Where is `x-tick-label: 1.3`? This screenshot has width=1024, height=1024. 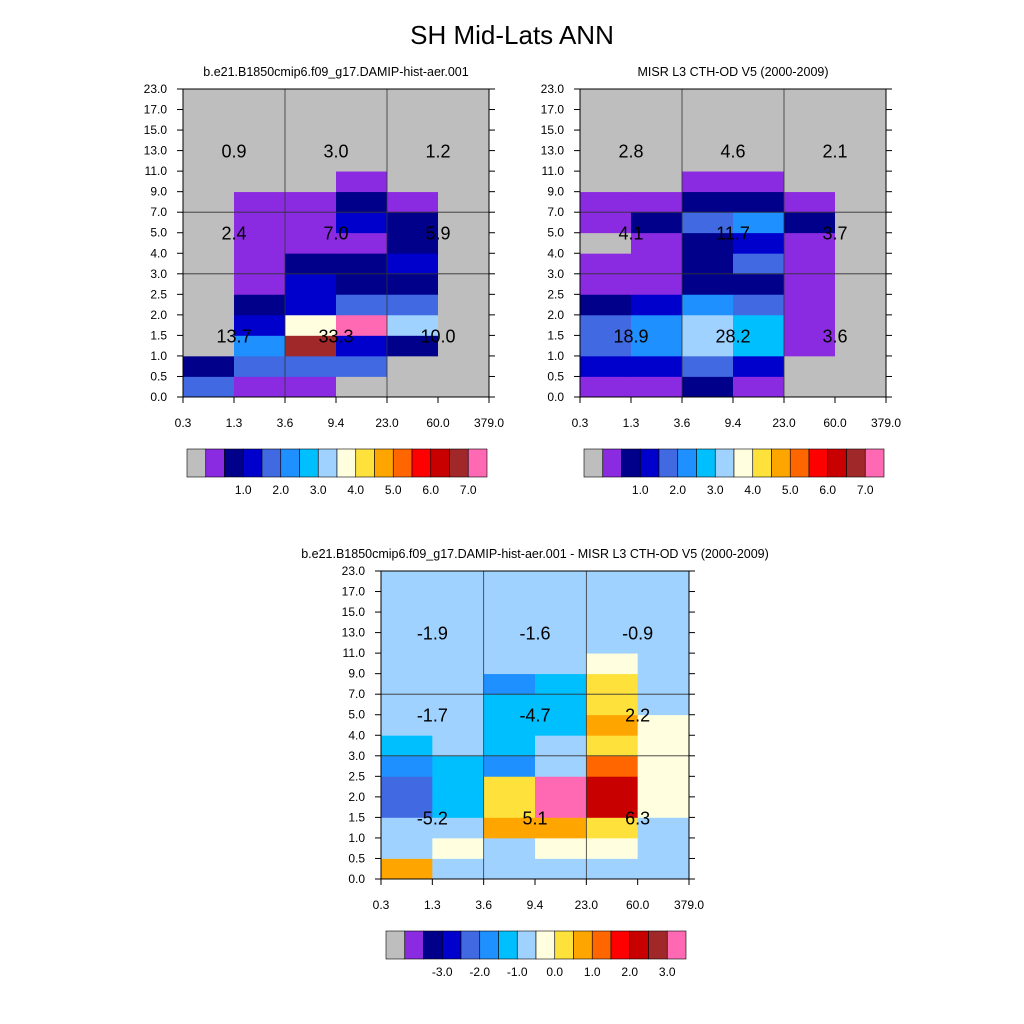 x-tick-label: 1.3 is located at coordinates (432, 905).